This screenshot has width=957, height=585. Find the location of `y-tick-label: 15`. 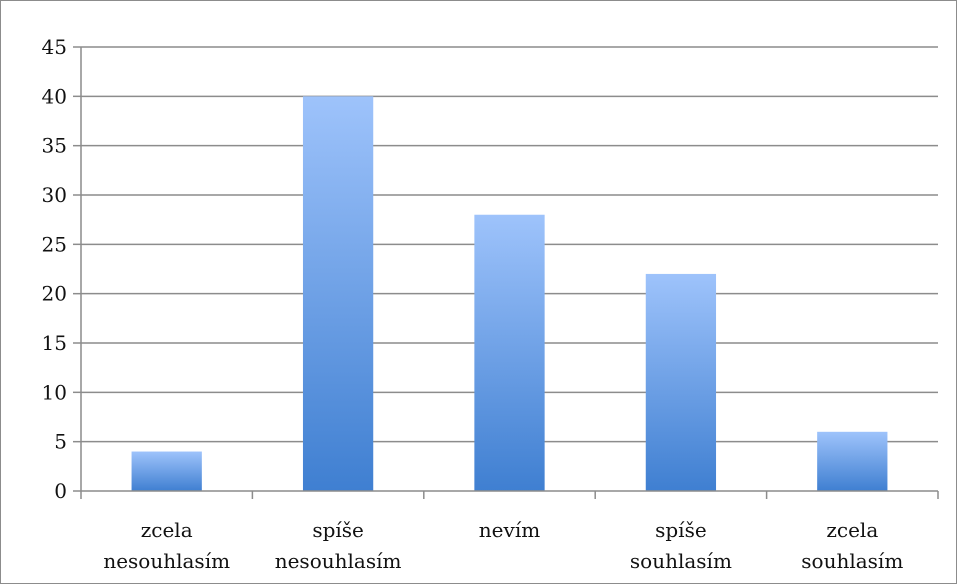

y-tick-label: 15 is located at coordinates (54, 343).